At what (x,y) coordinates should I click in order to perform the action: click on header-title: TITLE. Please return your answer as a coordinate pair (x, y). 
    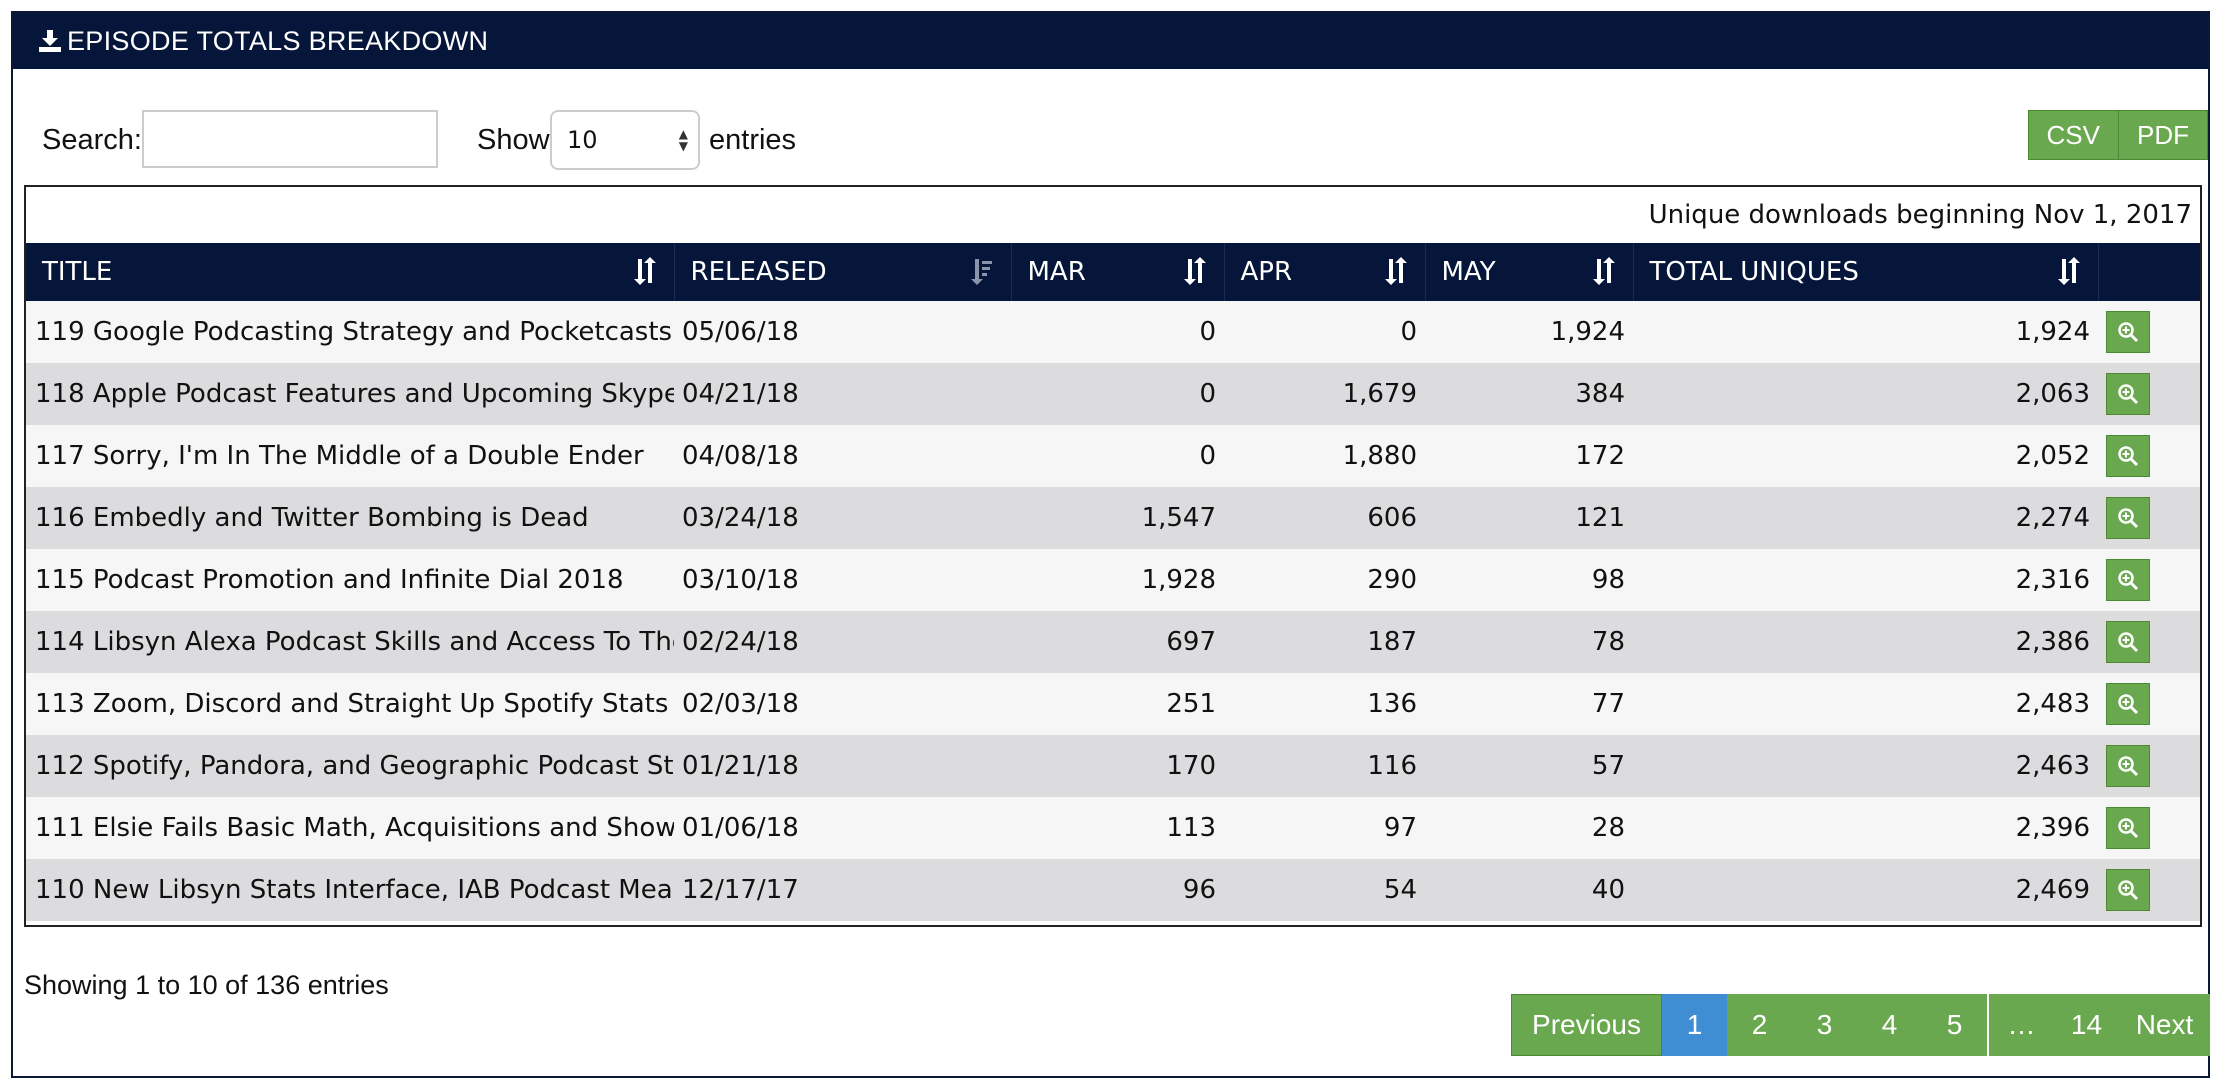
    Looking at the image, I should click on (350, 272).